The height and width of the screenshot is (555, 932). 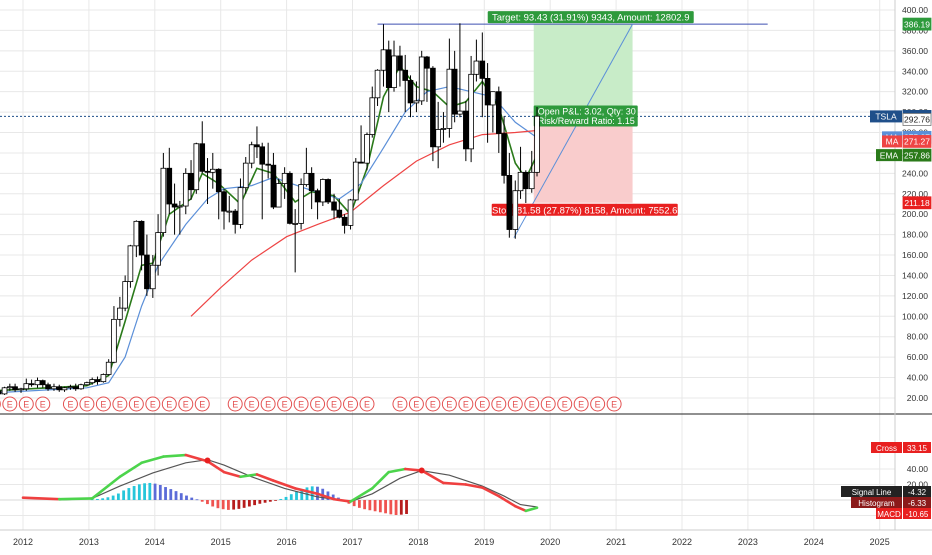 I want to click on price-label: 292.76, so click(x=917, y=119).